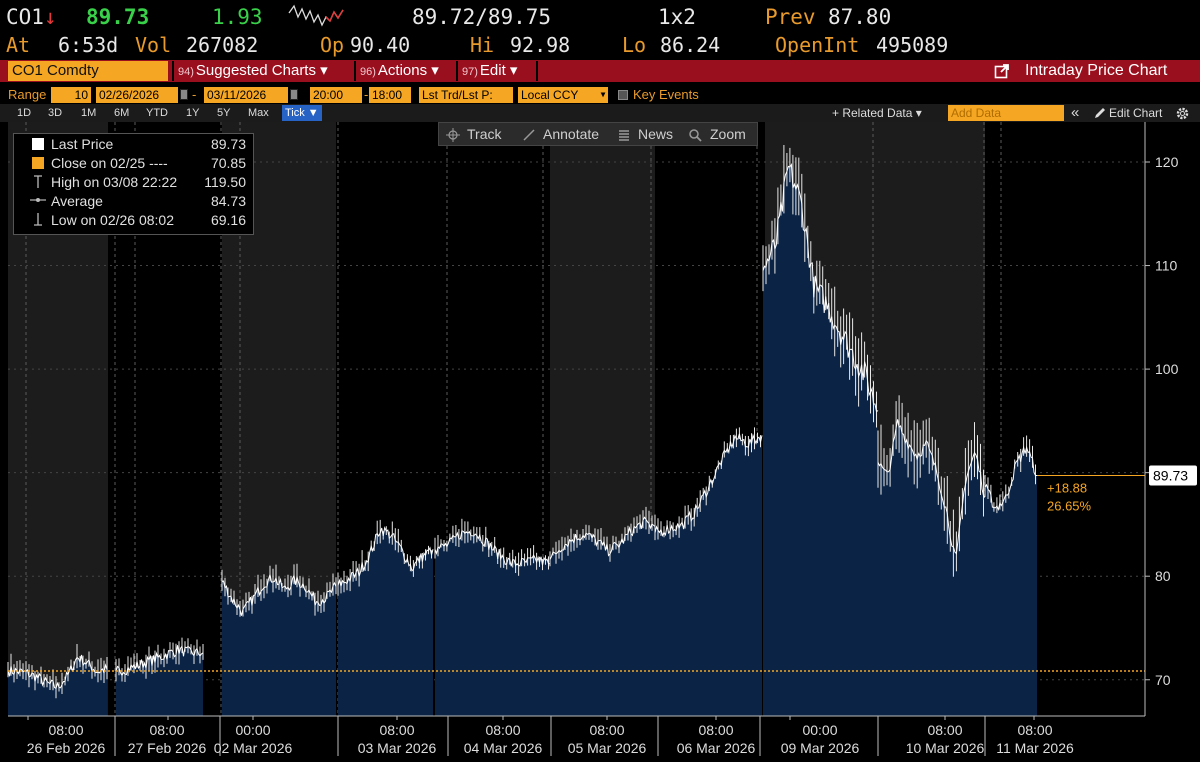 The width and height of the screenshot is (1200, 762). Describe the element at coordinates (1002, 71) in the screenshot. I see `popout-icon` at that location.